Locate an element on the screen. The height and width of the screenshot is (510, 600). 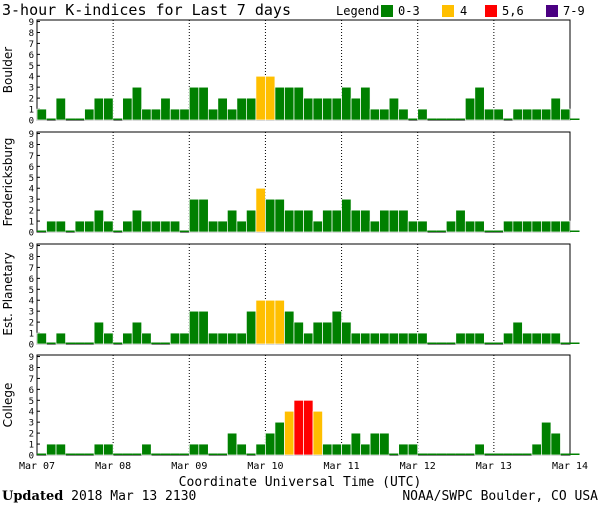
updated-stamp: Updated 2018 Mar 13 2130 is located at coordinates (99, 496).